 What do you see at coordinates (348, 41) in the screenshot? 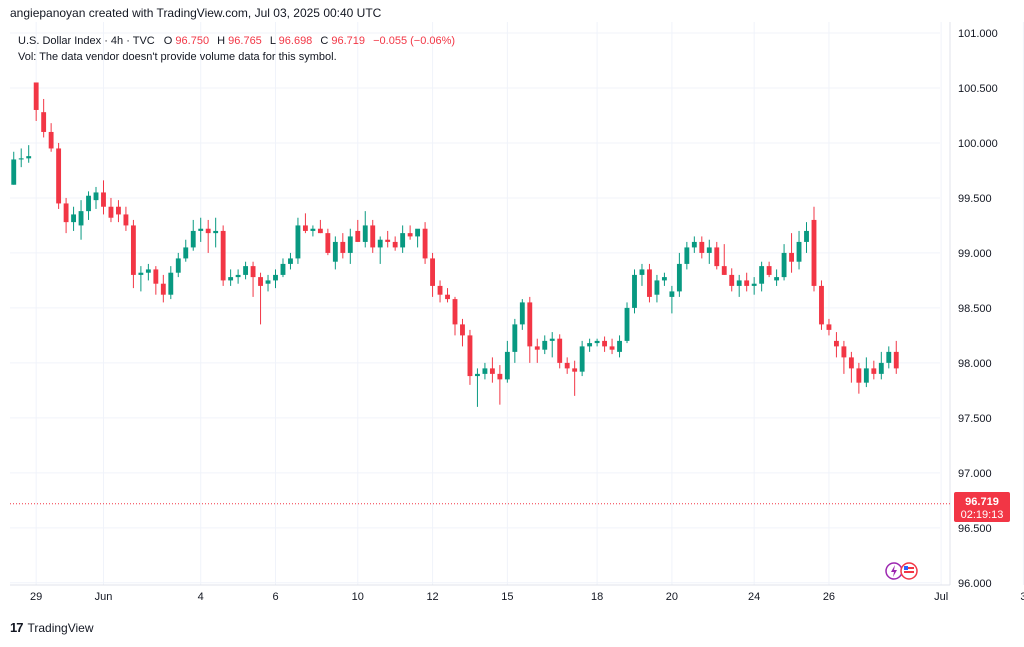
I see `legend-c-value: 96.719` at bounding box center [348, 41].